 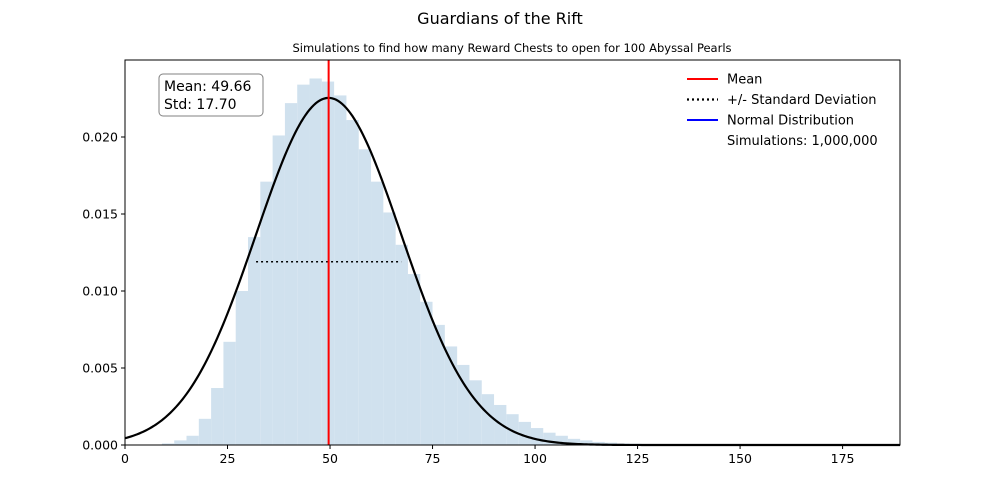 What do you see at coordinates (100, 368) in the screenshot?
I see `y-tick-label: 0.005` at bounding box center [100, 368].